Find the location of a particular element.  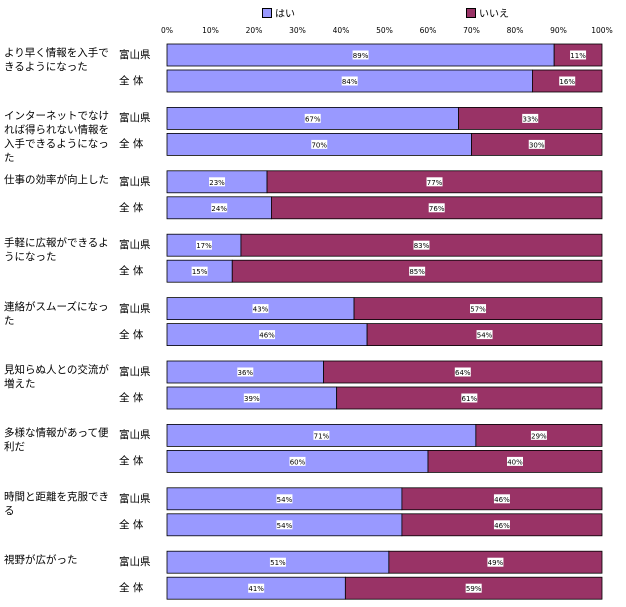

row-label-4-1: 全 体 is located at coordinates (131, 334).